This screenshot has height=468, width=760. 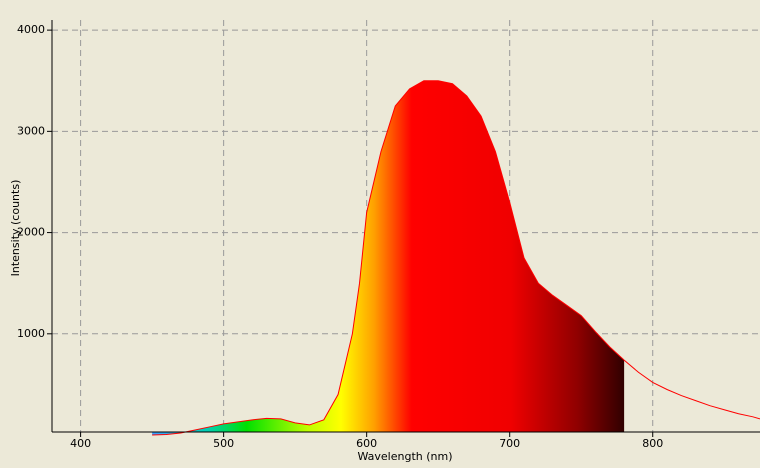 I want to click on x-tick-label: 400, so click(x=80, y=443).